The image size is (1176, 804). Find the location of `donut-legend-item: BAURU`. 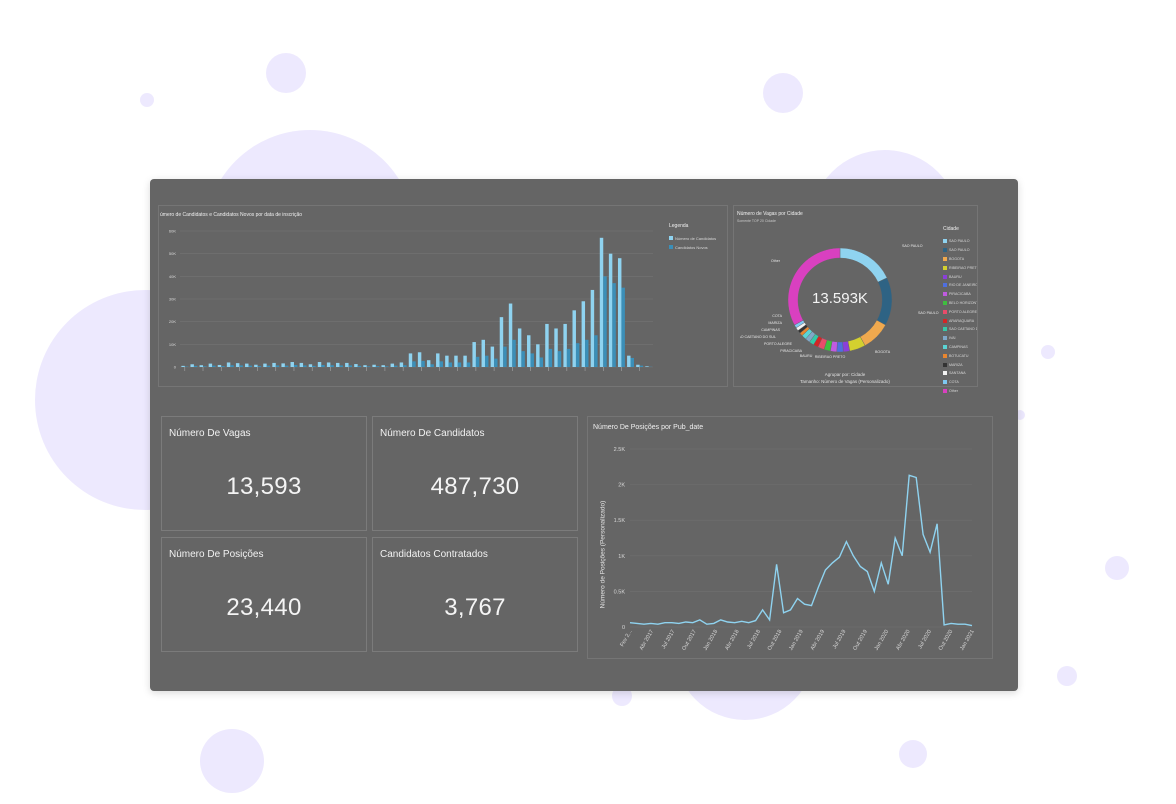

donut-legend-item: BAURU is located at coordinates (960, 276).